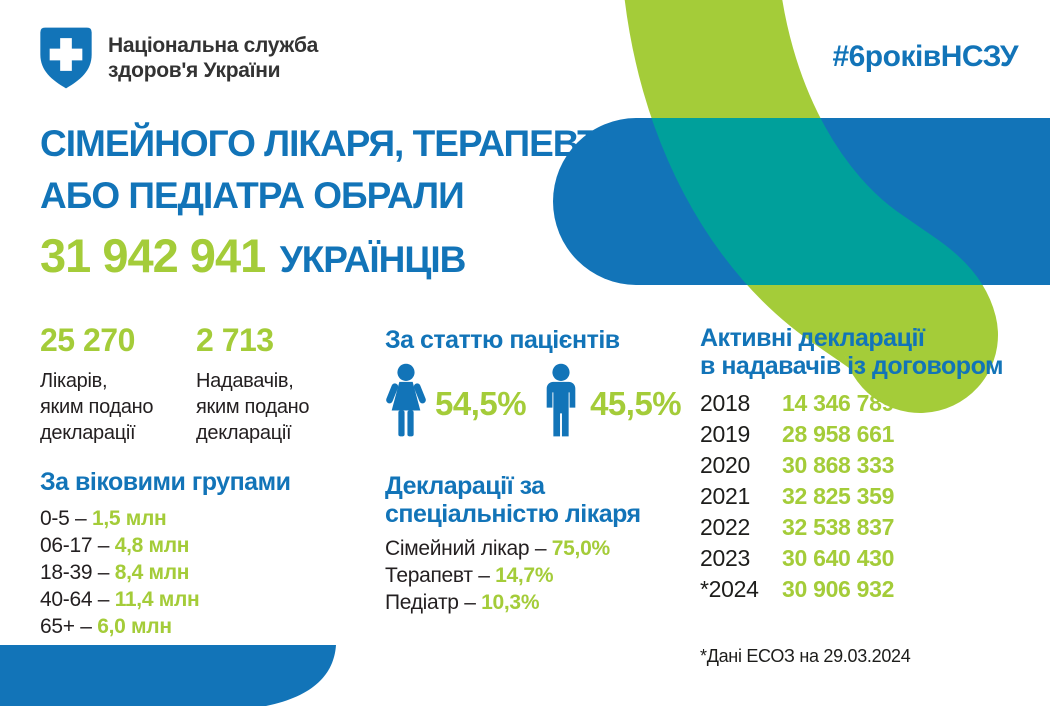 The width and height of the screenshot is (1050, 709). I want to click on doctors-count: 25 270, so click(87, 340).